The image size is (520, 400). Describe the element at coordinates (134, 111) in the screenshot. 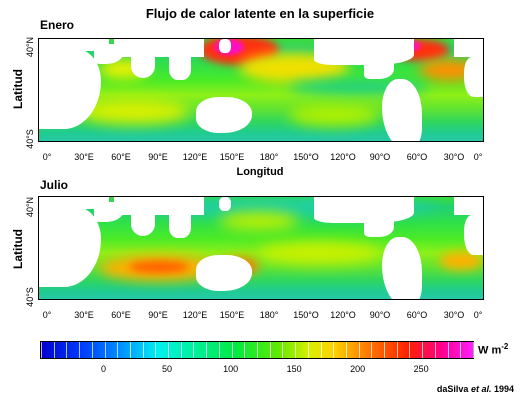

I see `warm-band-south-indian` at that location.